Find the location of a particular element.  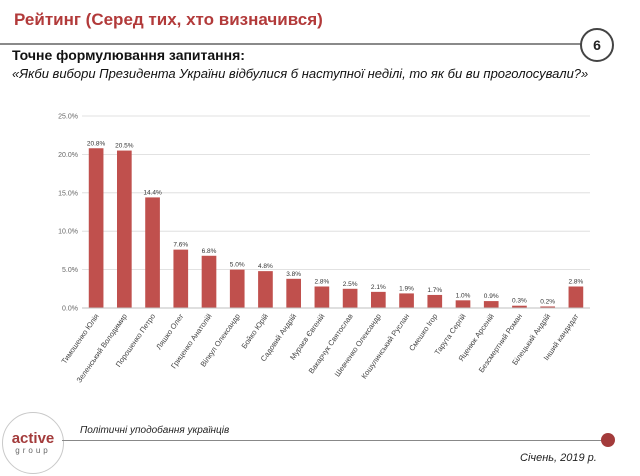

y-tick-label: 25.0% is located at coordinates (68, 117).